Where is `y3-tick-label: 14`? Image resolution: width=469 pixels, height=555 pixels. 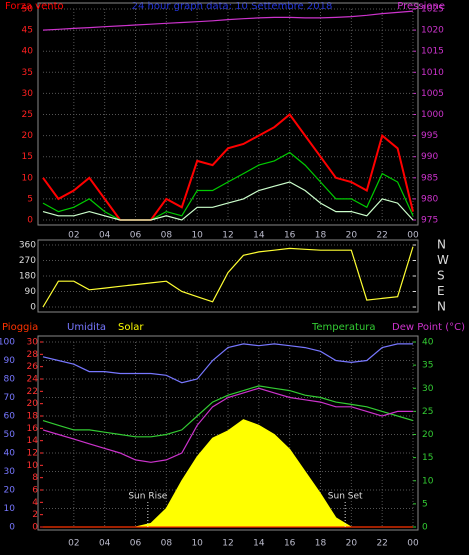 y3-tick-label: 14 is located at coordinates (33, 441).